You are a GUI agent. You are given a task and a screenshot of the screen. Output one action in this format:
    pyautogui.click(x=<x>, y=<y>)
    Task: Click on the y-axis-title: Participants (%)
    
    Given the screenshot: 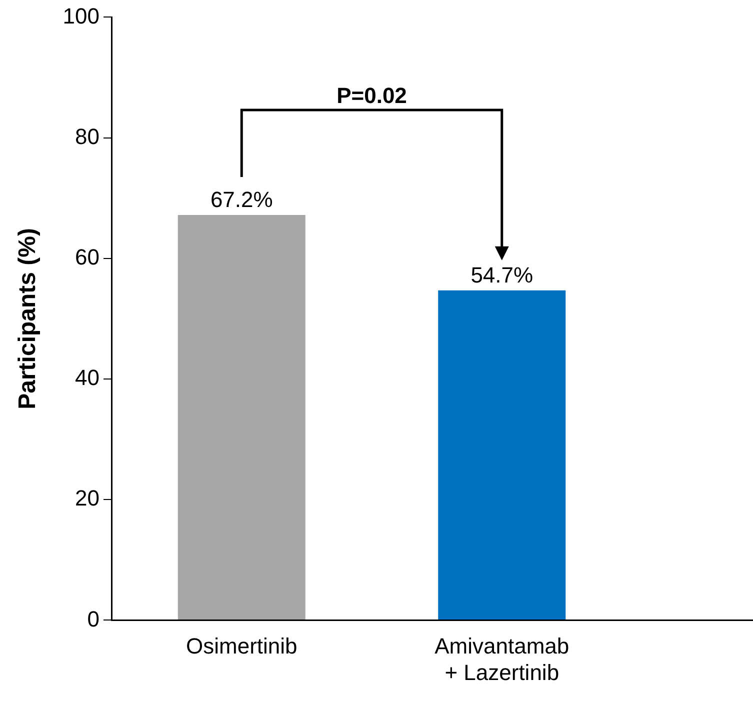 What is the action you would take?
    pyautogui.click(x=28, y=319)
    